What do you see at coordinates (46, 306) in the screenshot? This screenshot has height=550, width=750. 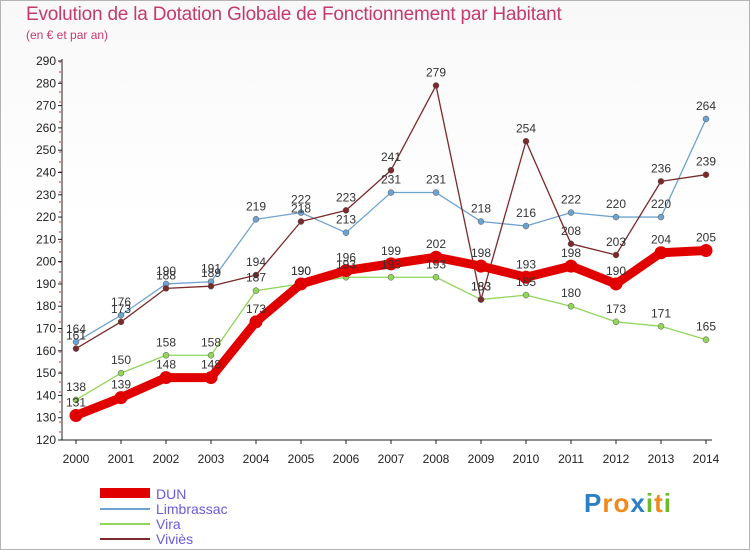 I see `y-tick-label: 180` at bounding box center [46, 306].